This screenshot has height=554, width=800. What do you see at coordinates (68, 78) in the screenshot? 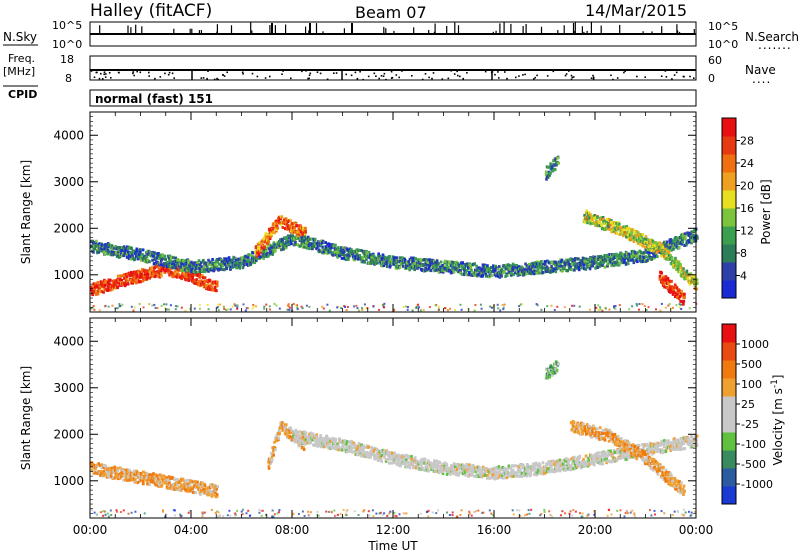
I see `freq-tick-bottom: 8` at bounding box center [68, 78].